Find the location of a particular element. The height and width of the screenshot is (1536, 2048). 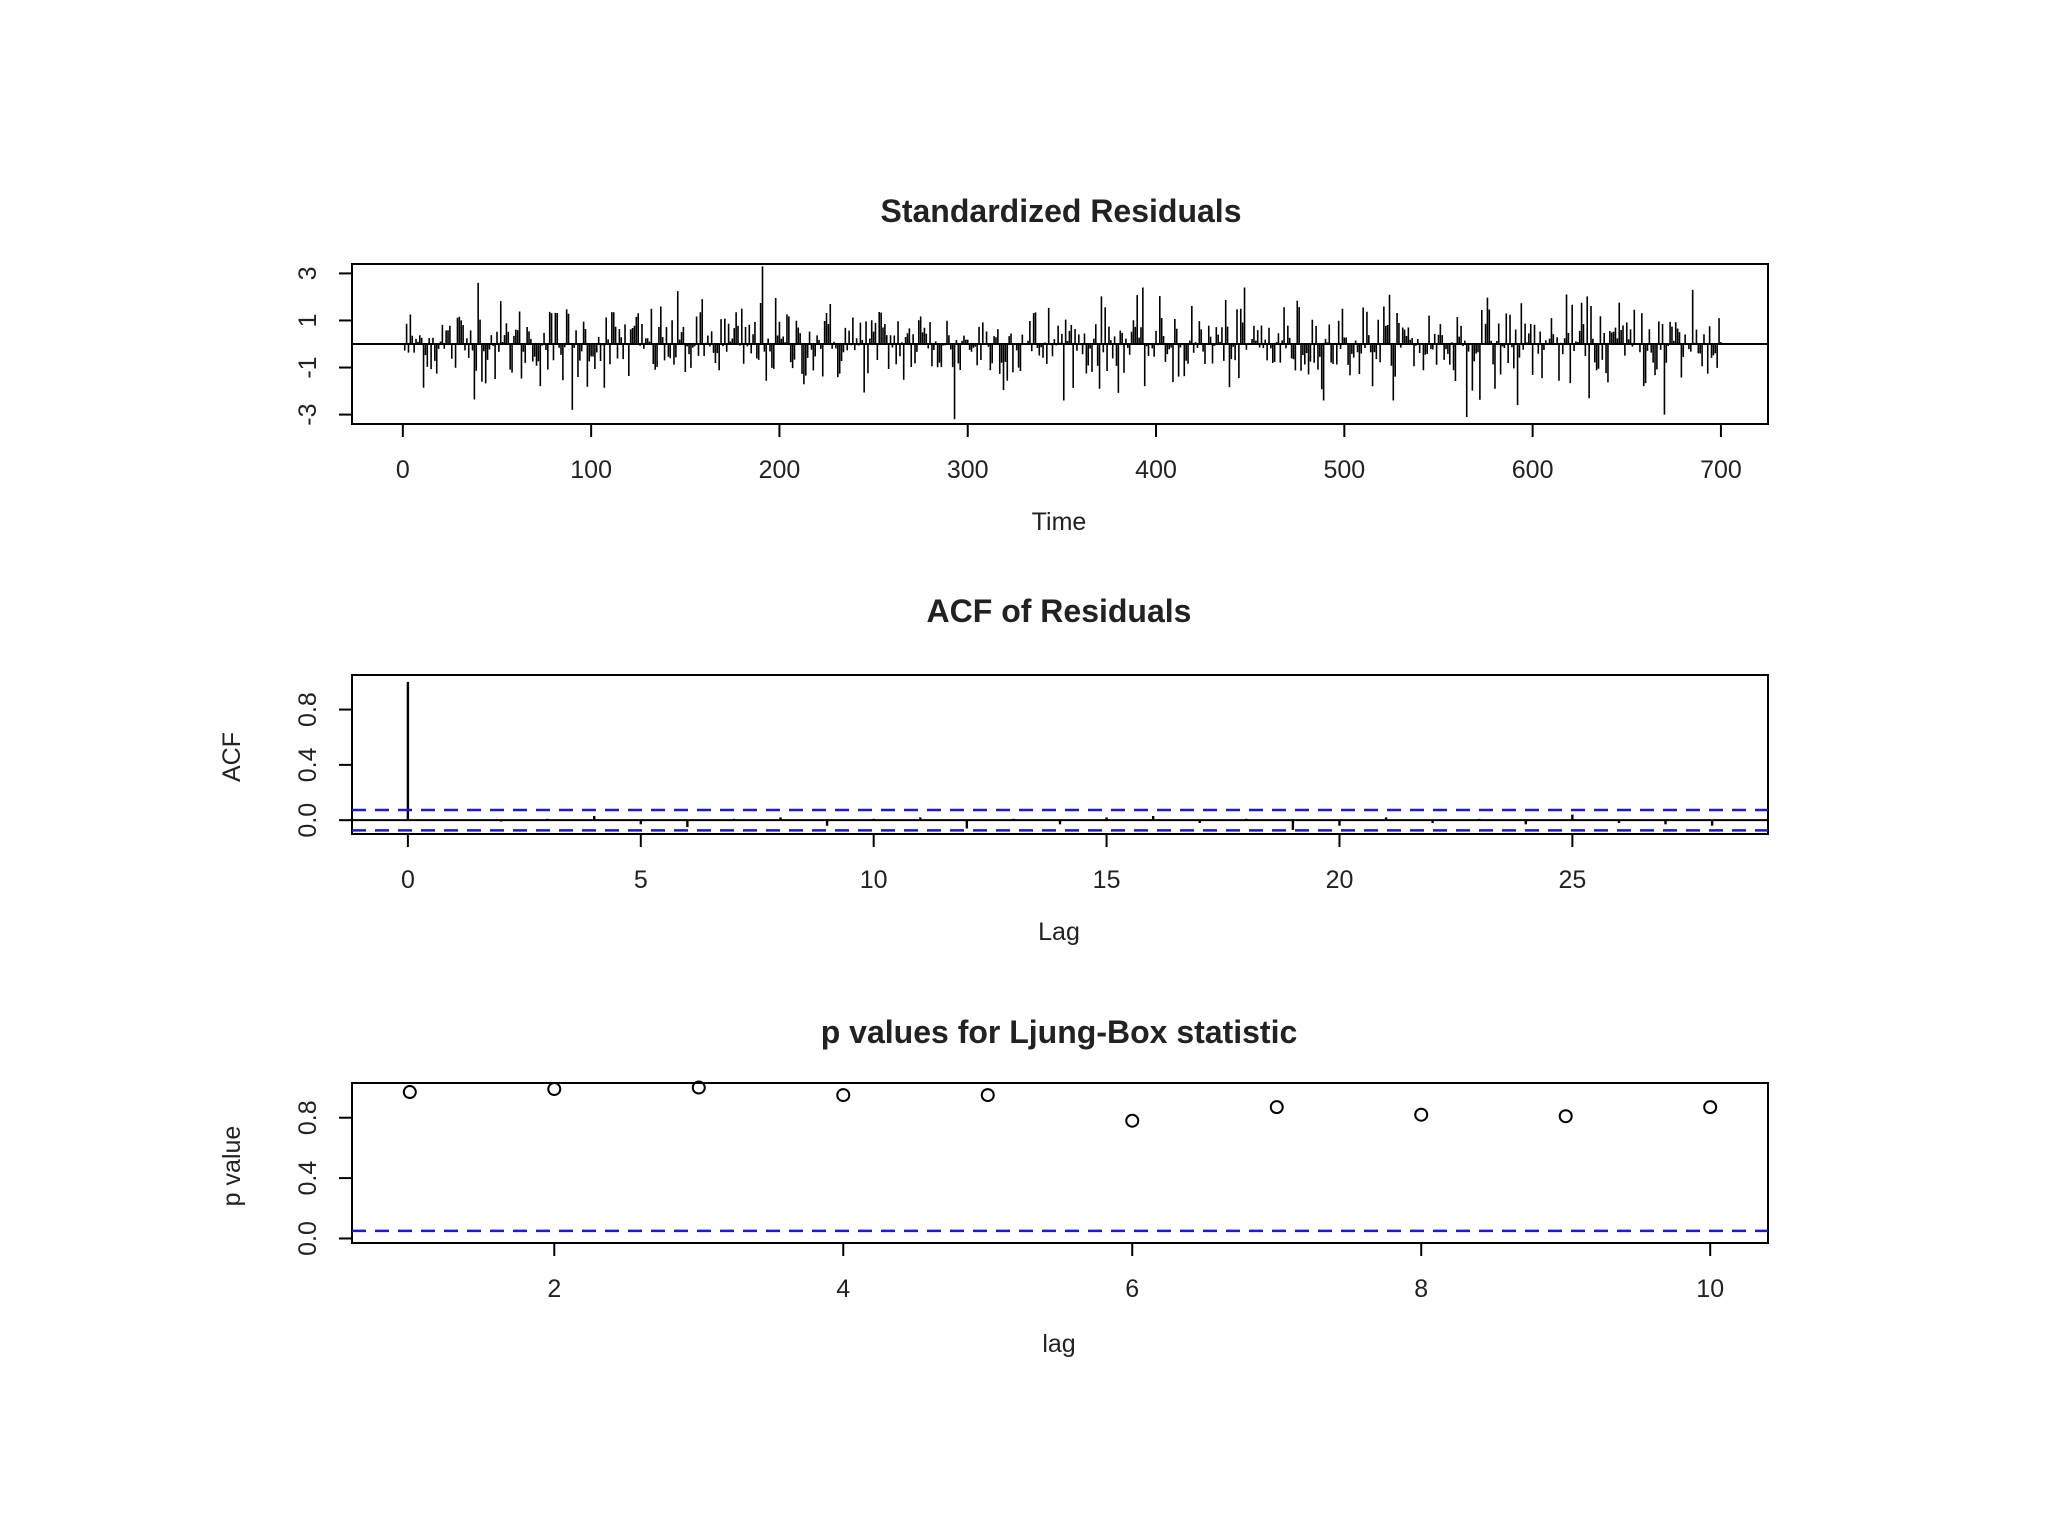

x-tick-label: 25 is located at coordinates (1572, 880).